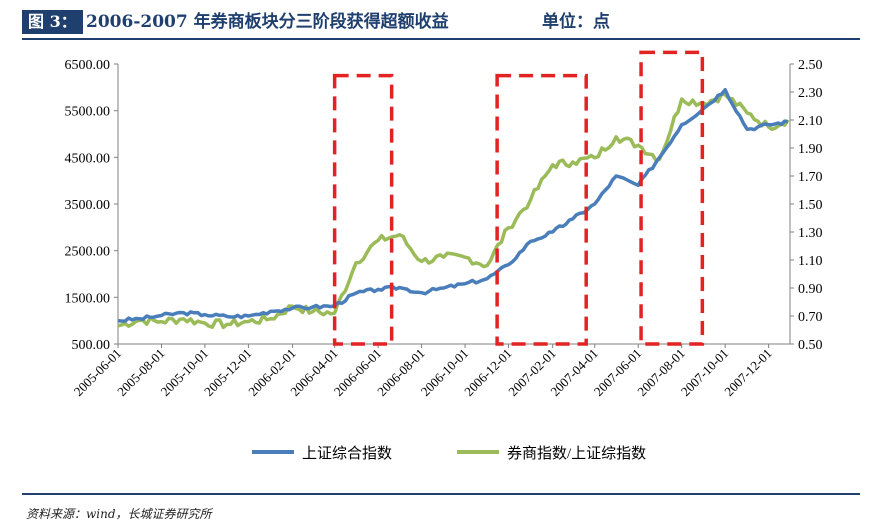  Describe the element at coordinates (810, 149) in the screenshot. I see `right-y-tick-label: 1.90` at that location.